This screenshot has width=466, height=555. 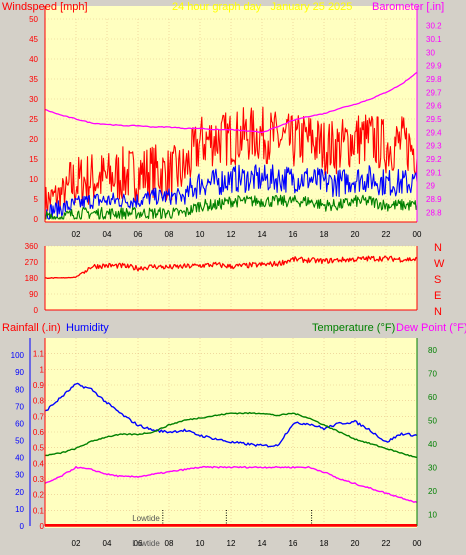 I want to click on direction-tick-label: 270, so click(x=32, y=262).